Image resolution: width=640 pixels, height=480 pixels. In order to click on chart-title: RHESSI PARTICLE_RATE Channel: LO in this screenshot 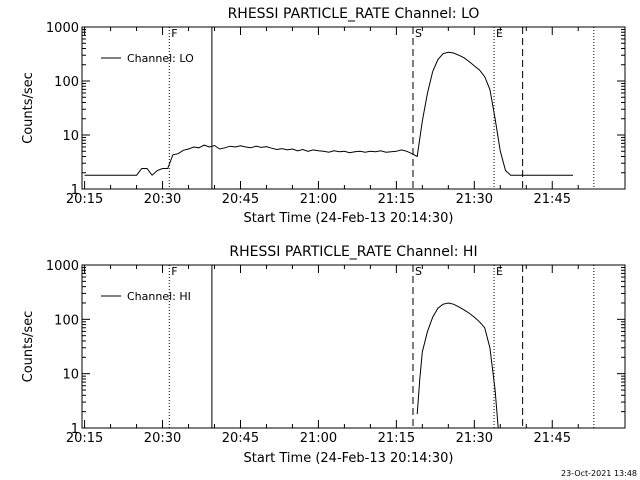, I will do `click(354, 14)`.